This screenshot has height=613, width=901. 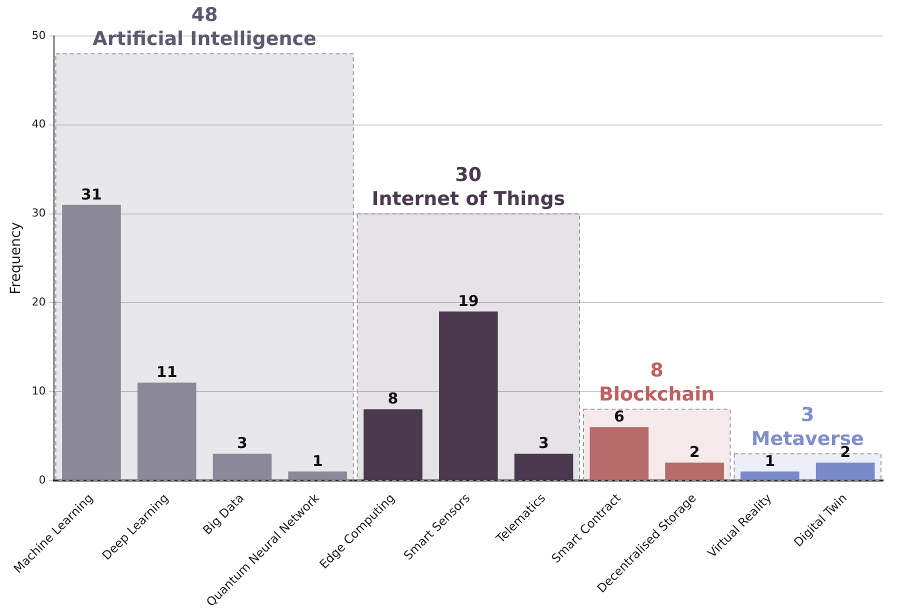 I want to click on data-label: 19, so click(x=468, y=301).